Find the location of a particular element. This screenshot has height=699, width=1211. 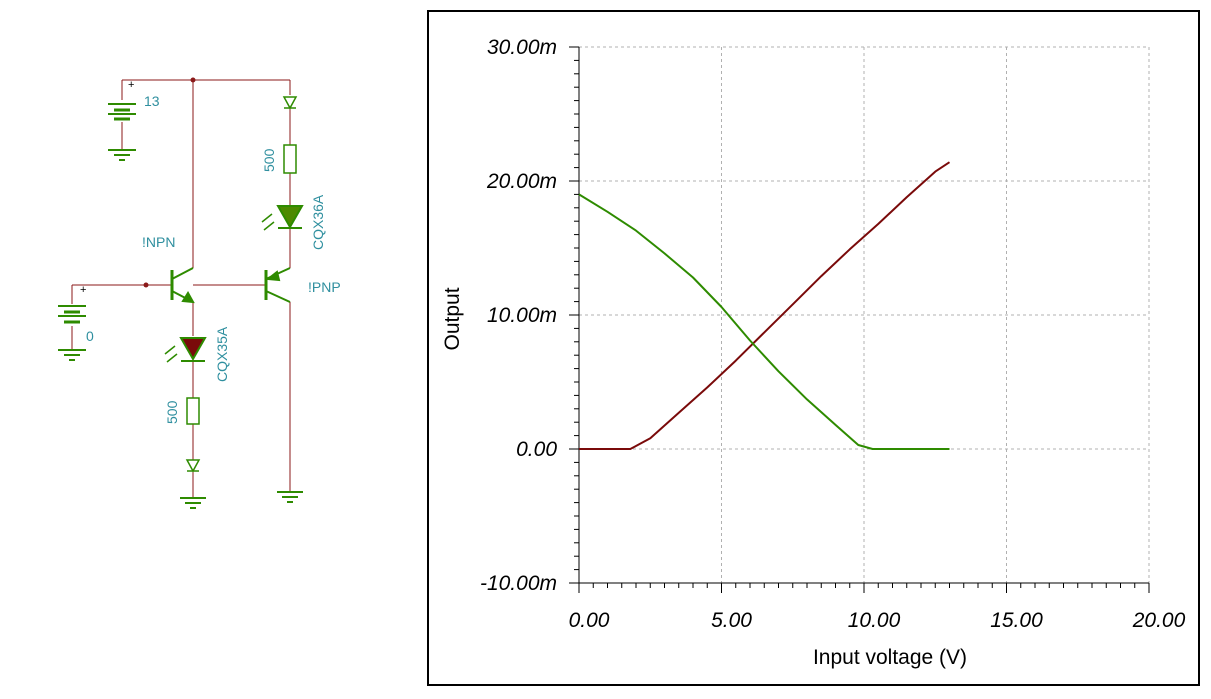

battery-left is located at coordinates (72, 314).